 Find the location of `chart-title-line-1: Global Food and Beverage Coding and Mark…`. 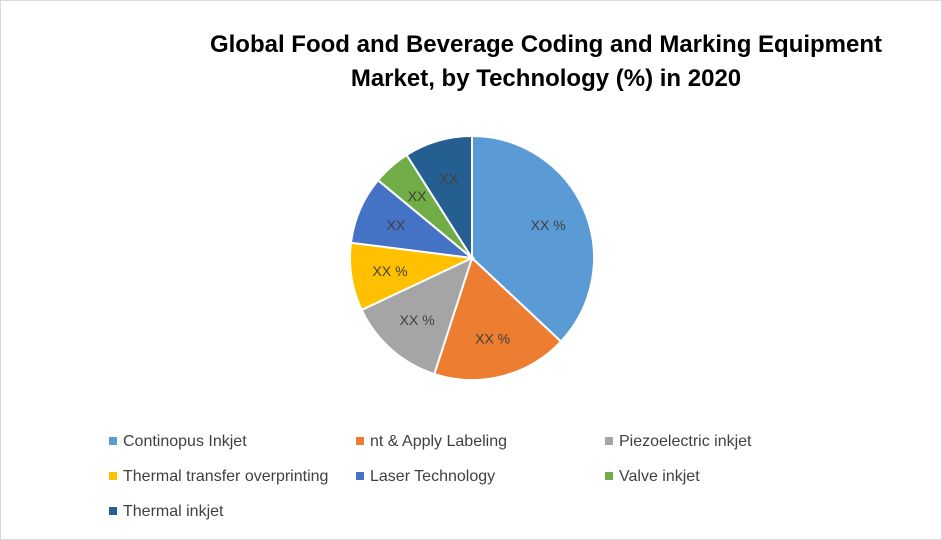

chart-title-line-1: Global Food and Beverage Coding and Mark… is located at coordinates (546, 44).